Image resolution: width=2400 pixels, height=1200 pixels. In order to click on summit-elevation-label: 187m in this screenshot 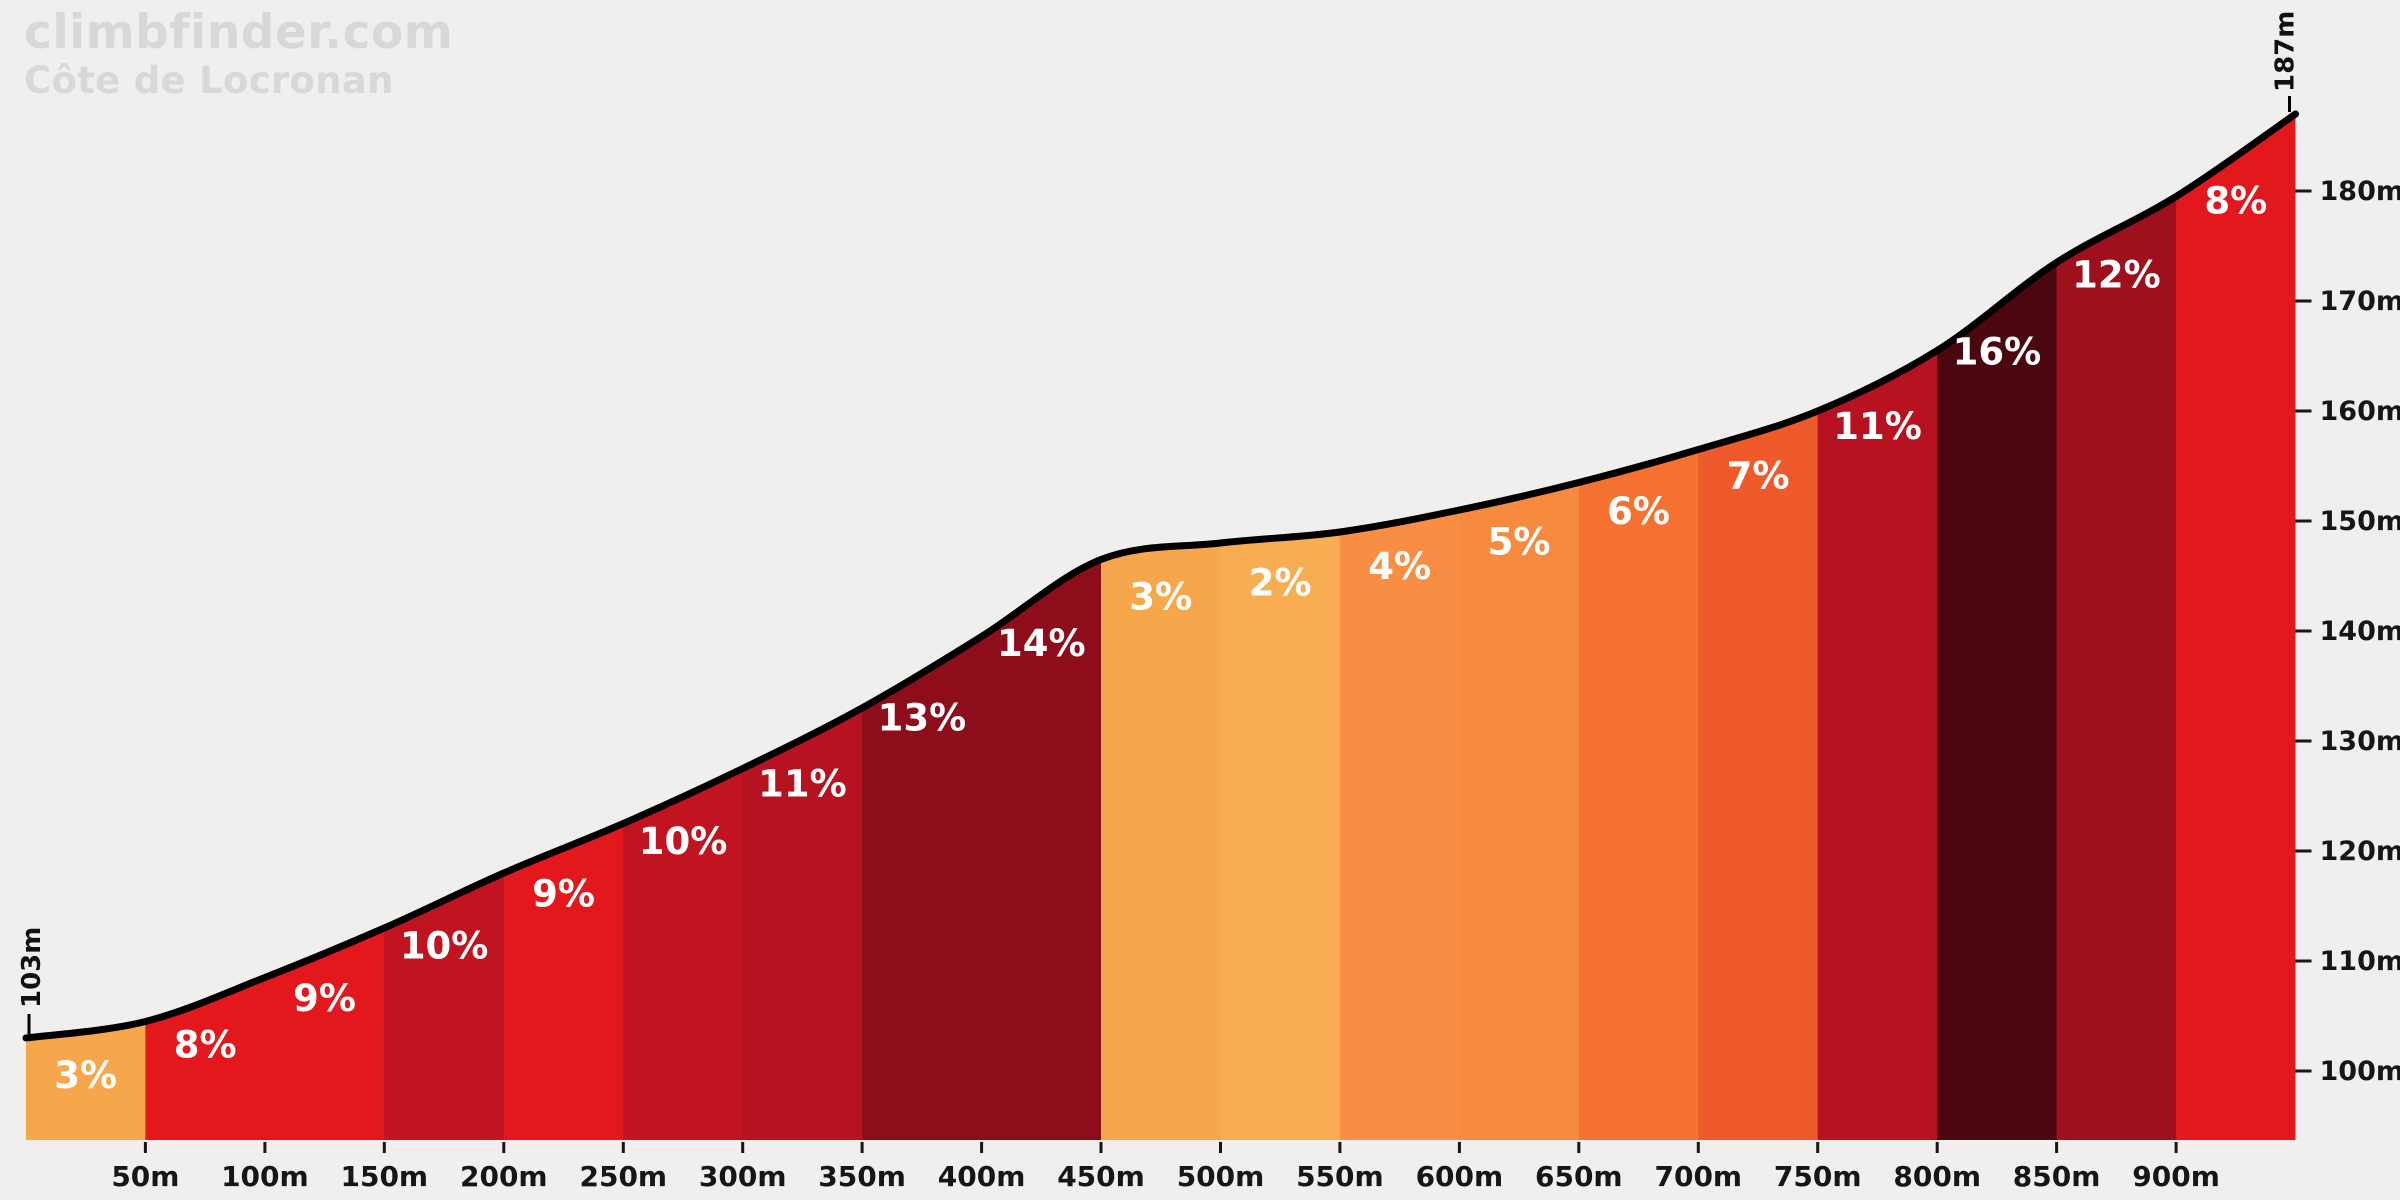, I will do `click(2286, 51)`.